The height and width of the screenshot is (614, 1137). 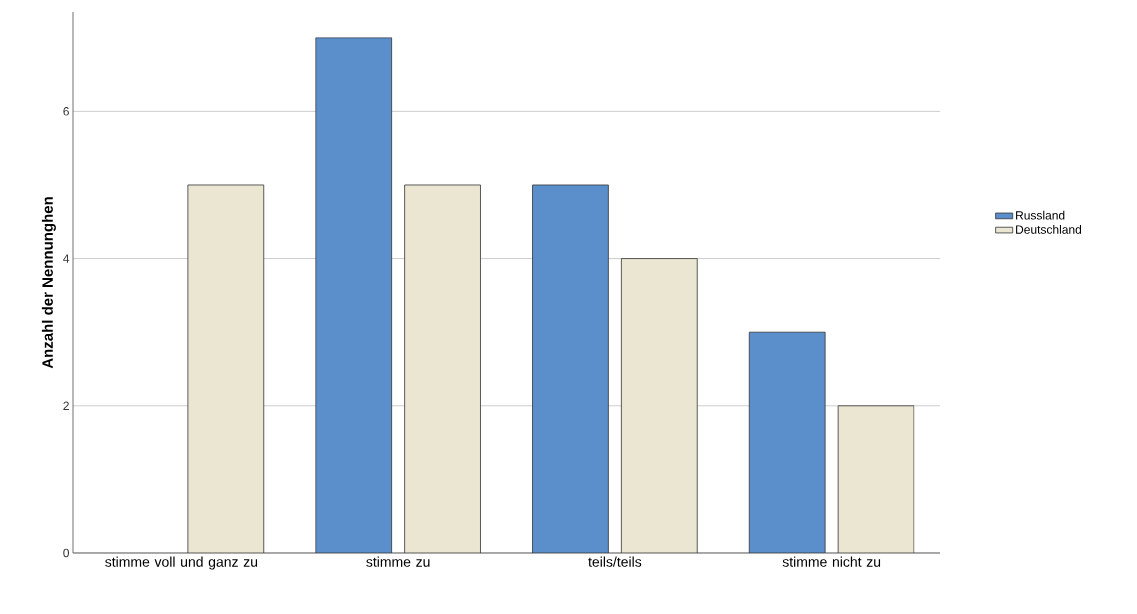 What do you see at coordinates (398, 561) in the screenshot?
I see `x-tick-label: stimme zu` at bounding box center [398, 561].